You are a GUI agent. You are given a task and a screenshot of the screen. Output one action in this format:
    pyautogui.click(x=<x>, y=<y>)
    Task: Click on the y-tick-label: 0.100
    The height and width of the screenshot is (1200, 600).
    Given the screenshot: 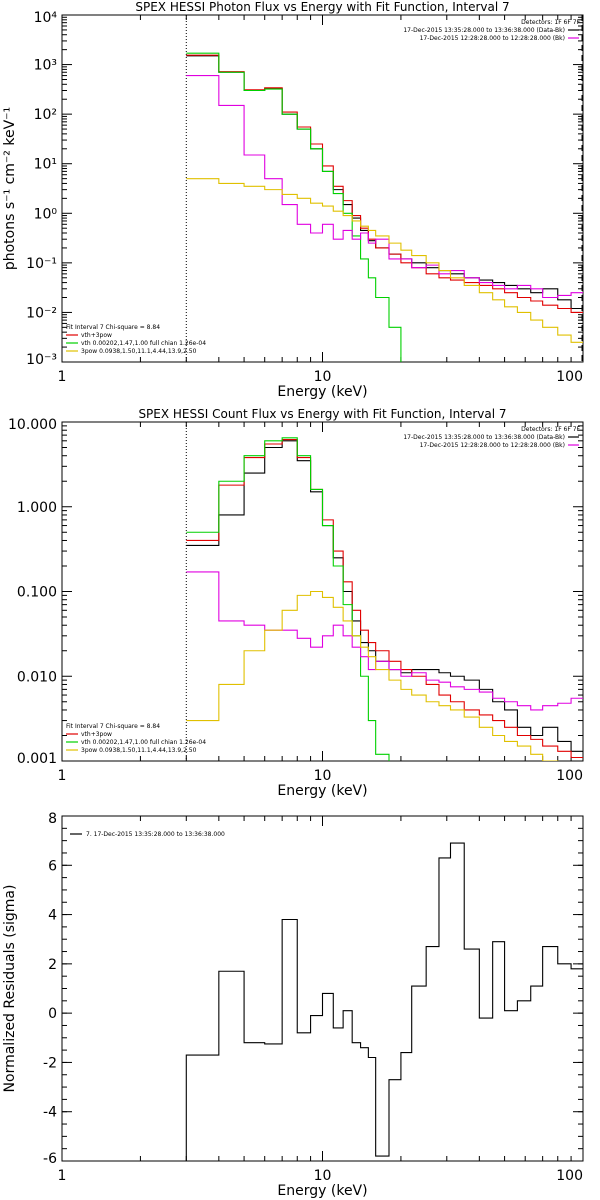 What is the action you would take?
    pyautogui.click(x=37, y=593)
    